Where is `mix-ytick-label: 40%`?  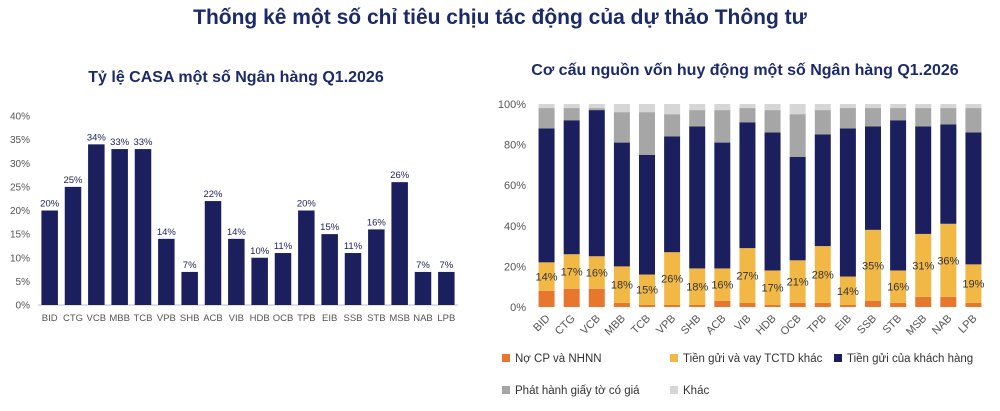 mix-ytick-label: 40% is located at coordinates (515, 227).